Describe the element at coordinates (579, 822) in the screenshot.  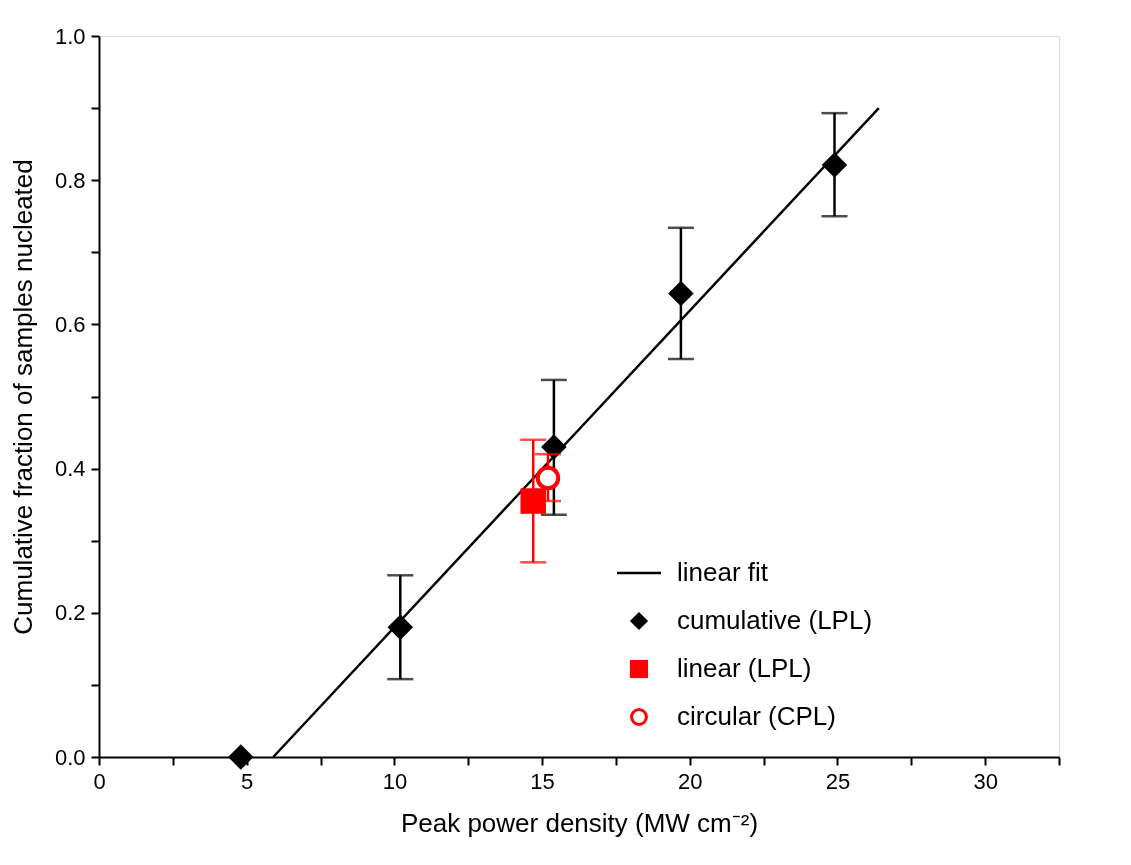
I see `x-axis-title: Peak power density (MW cm⁻²)` at that location.